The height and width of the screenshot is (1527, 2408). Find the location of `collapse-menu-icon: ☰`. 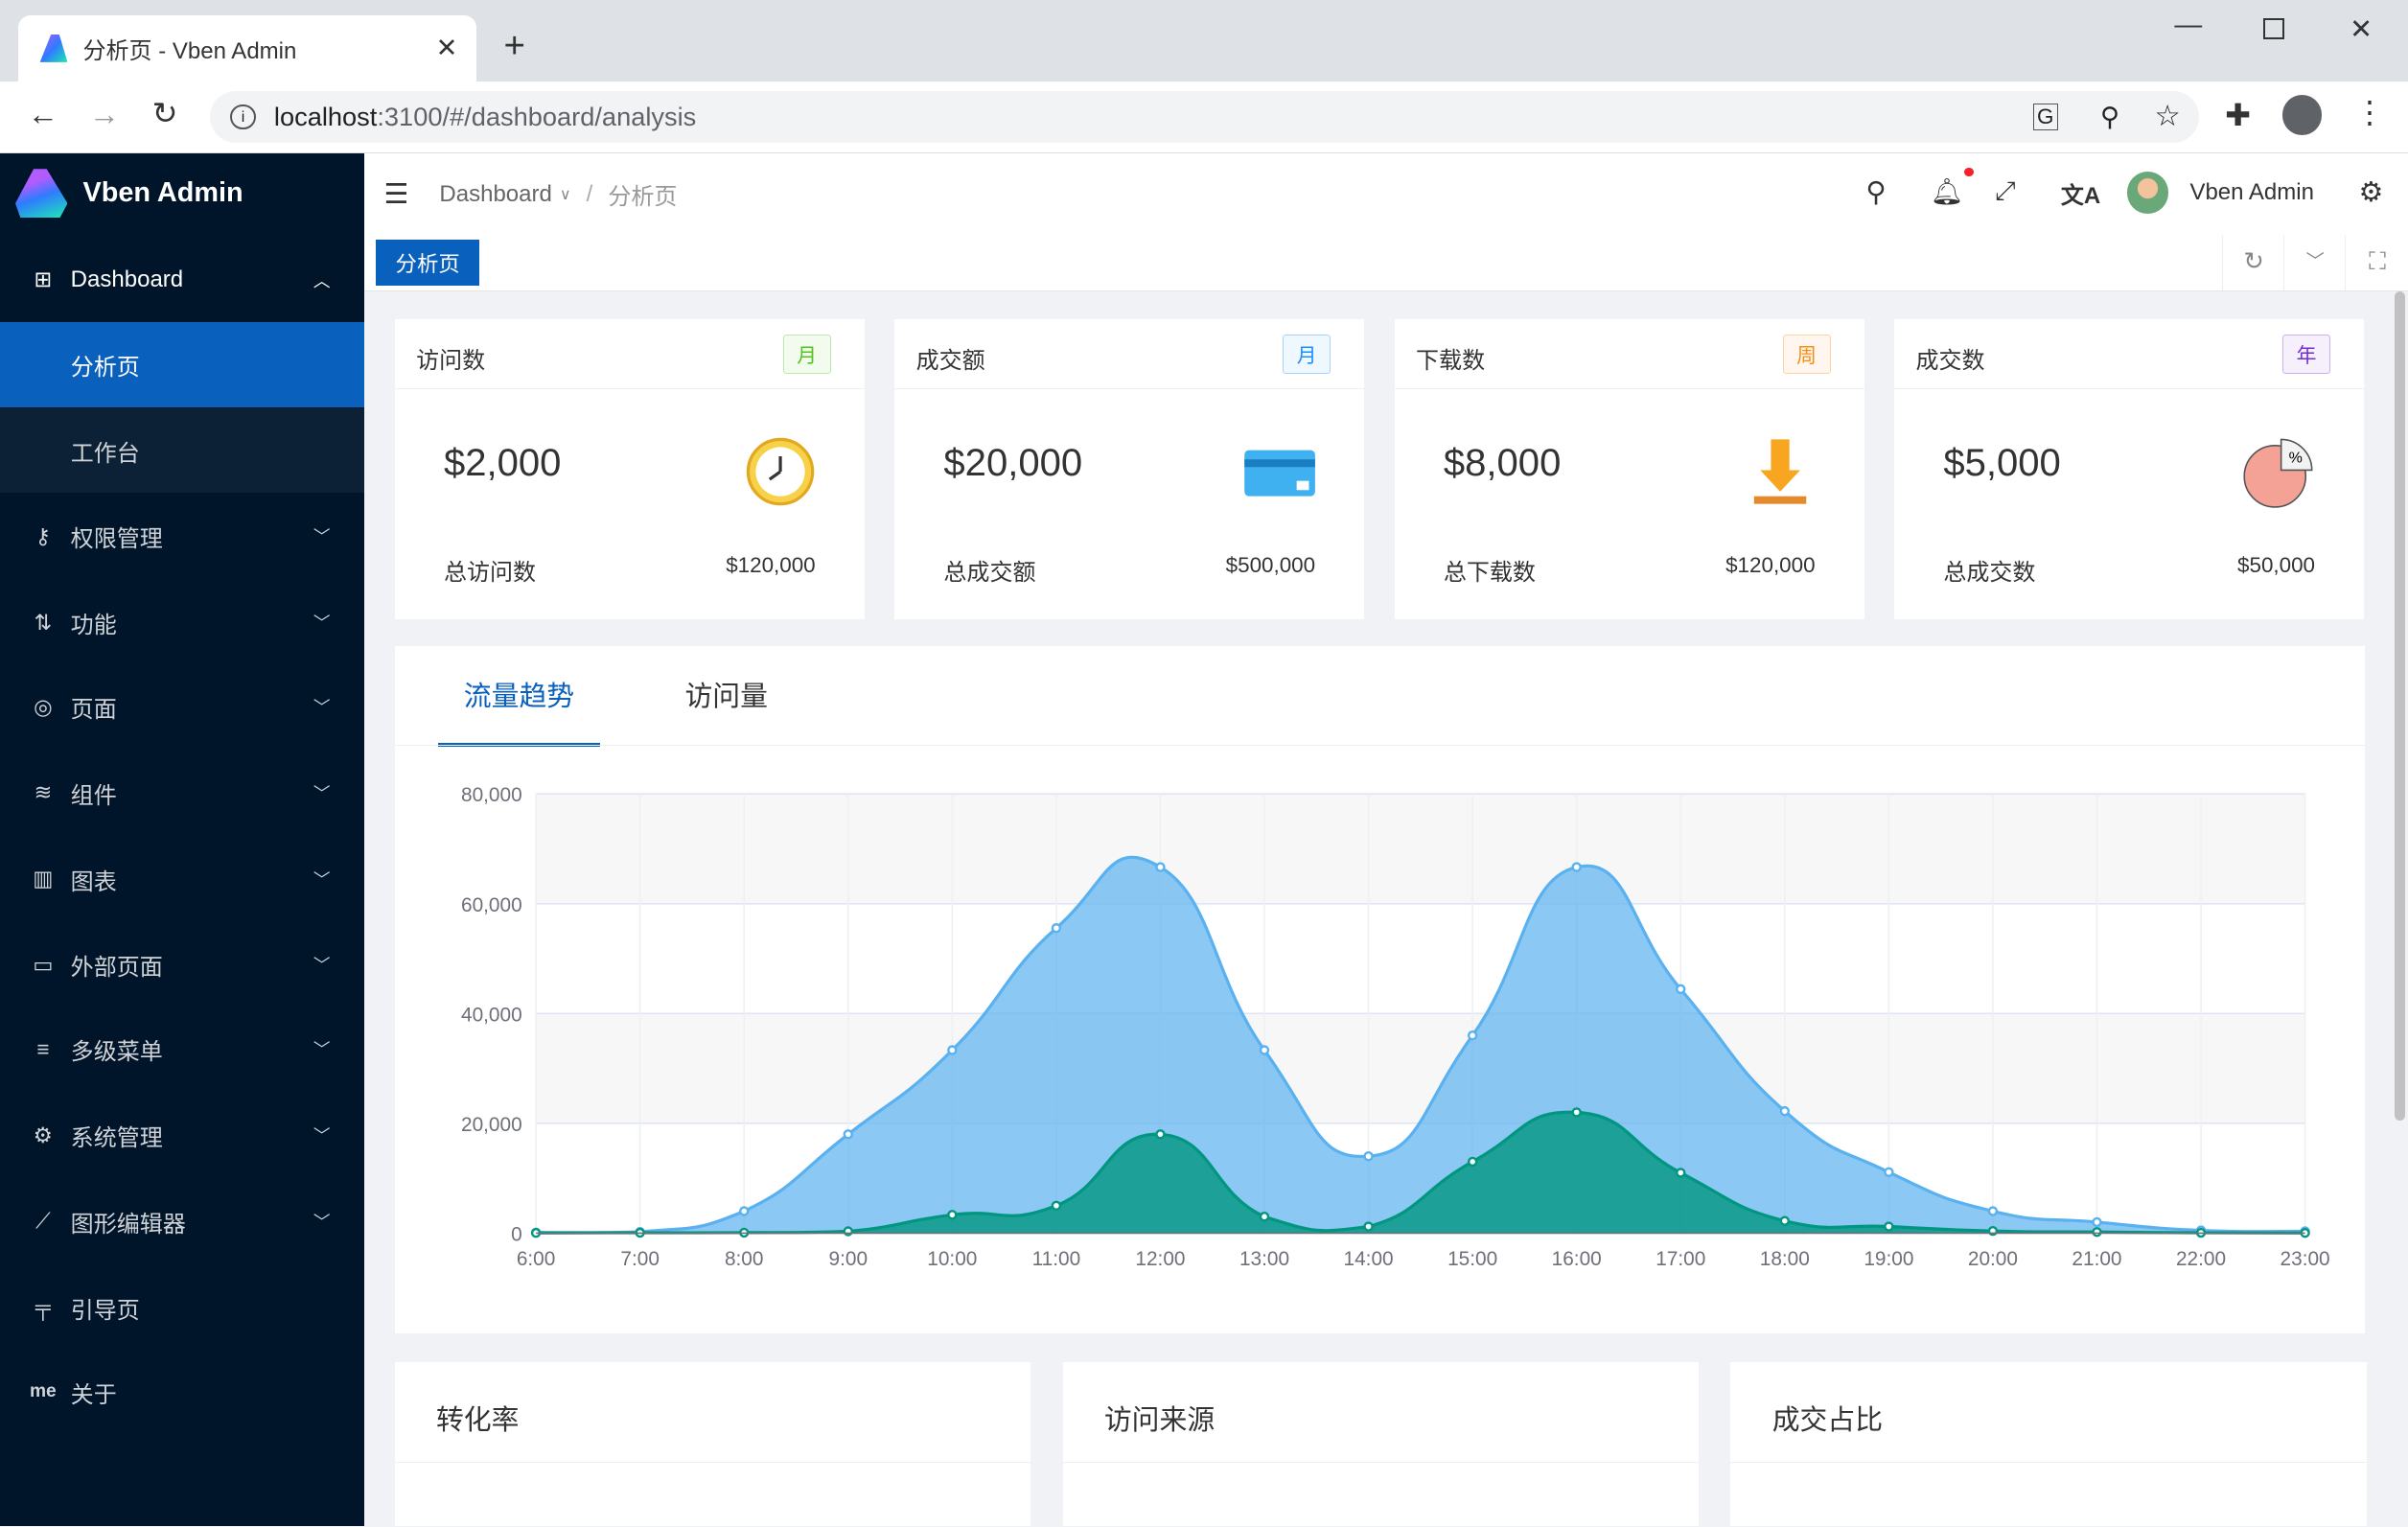

collapse-menu-icon: ☰ is located at coordinates (396, 195).